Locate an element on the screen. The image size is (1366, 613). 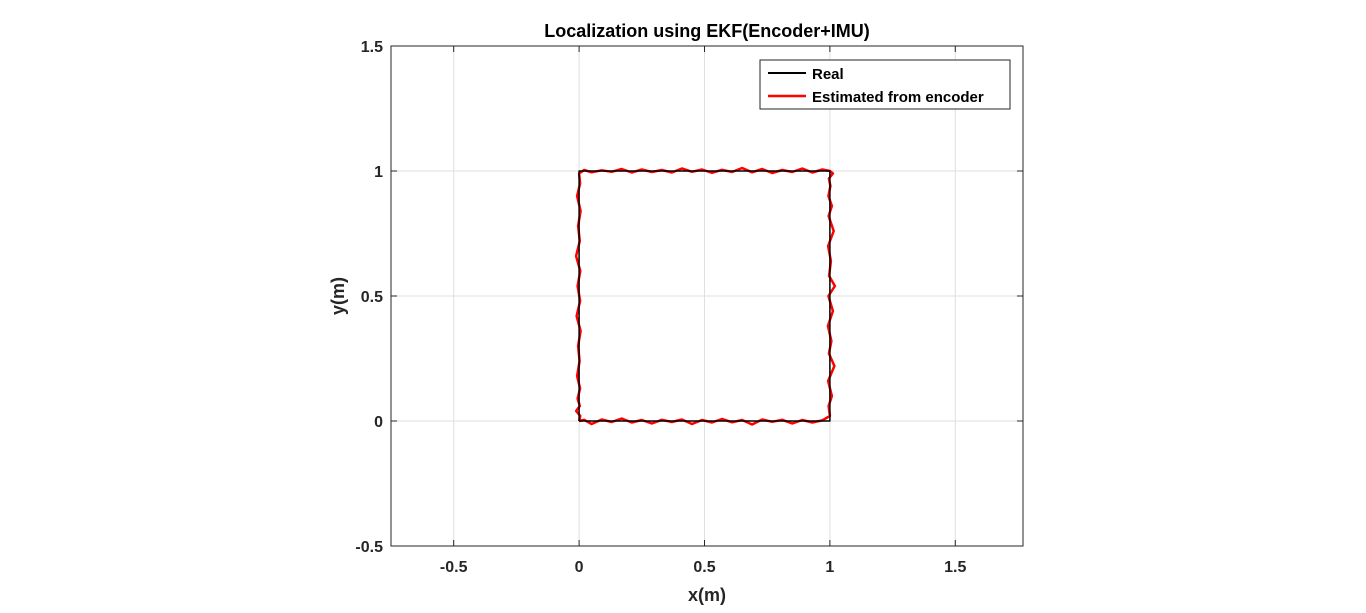
x-tick-label: 0.5 is located at coordinates (704, 567).